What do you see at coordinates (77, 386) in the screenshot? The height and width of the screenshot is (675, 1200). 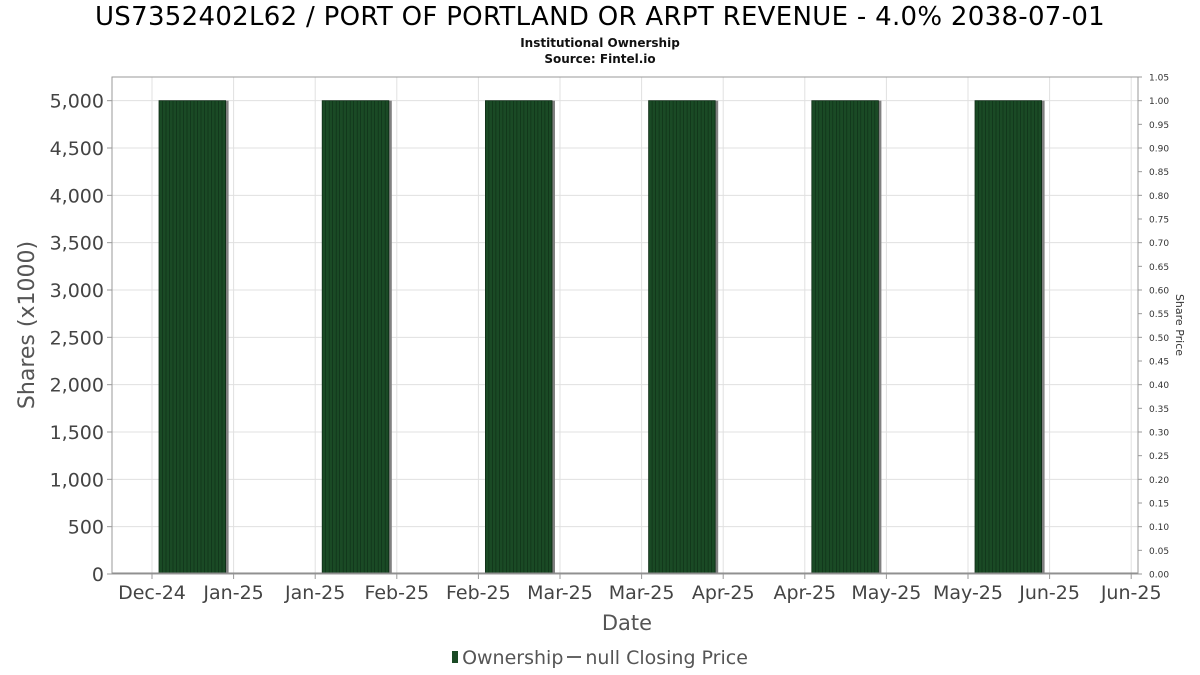 I see `y-tick-label: 2,000` at bounding box center [77, 386].